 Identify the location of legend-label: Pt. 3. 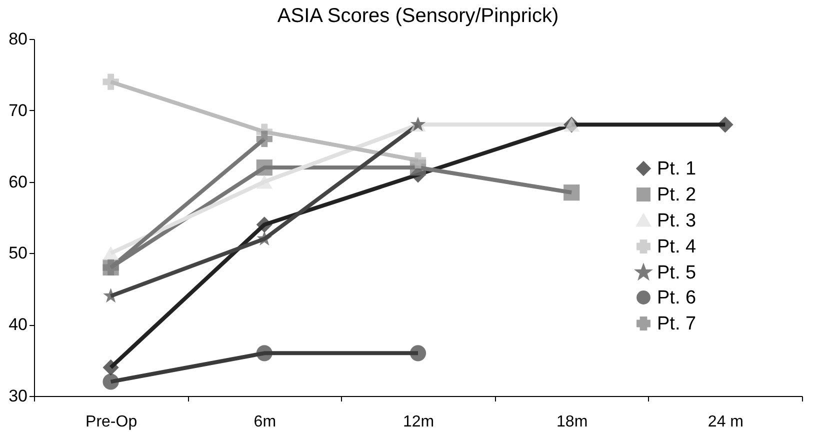
(676, 221).